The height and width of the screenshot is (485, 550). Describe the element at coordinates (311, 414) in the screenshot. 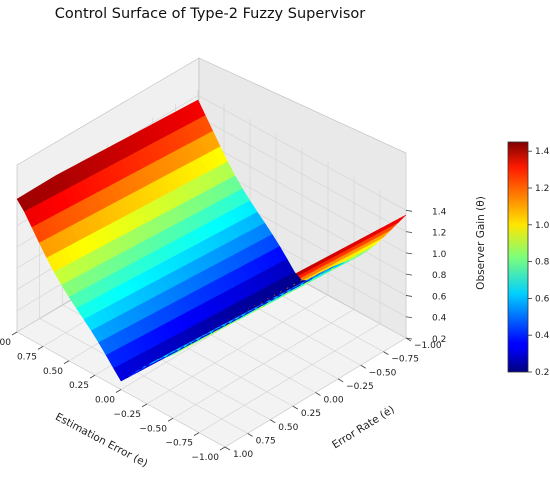

I see `y-tick-label: 0.25` at that location.